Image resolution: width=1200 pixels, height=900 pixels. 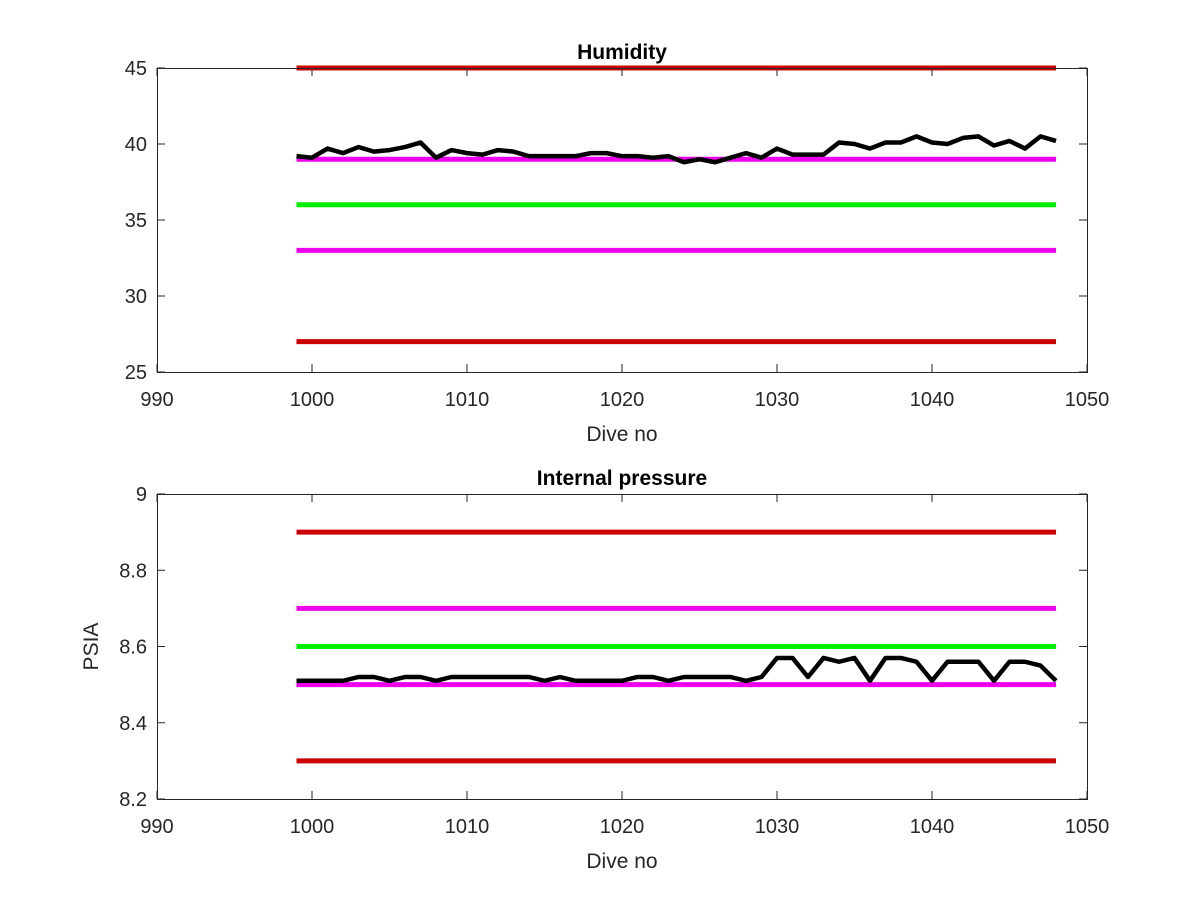 What do you see at coordinates (777, 400) in the screenshot?
I see `humidity-x-tick-label: 1030` at bounding box center [777, 400].